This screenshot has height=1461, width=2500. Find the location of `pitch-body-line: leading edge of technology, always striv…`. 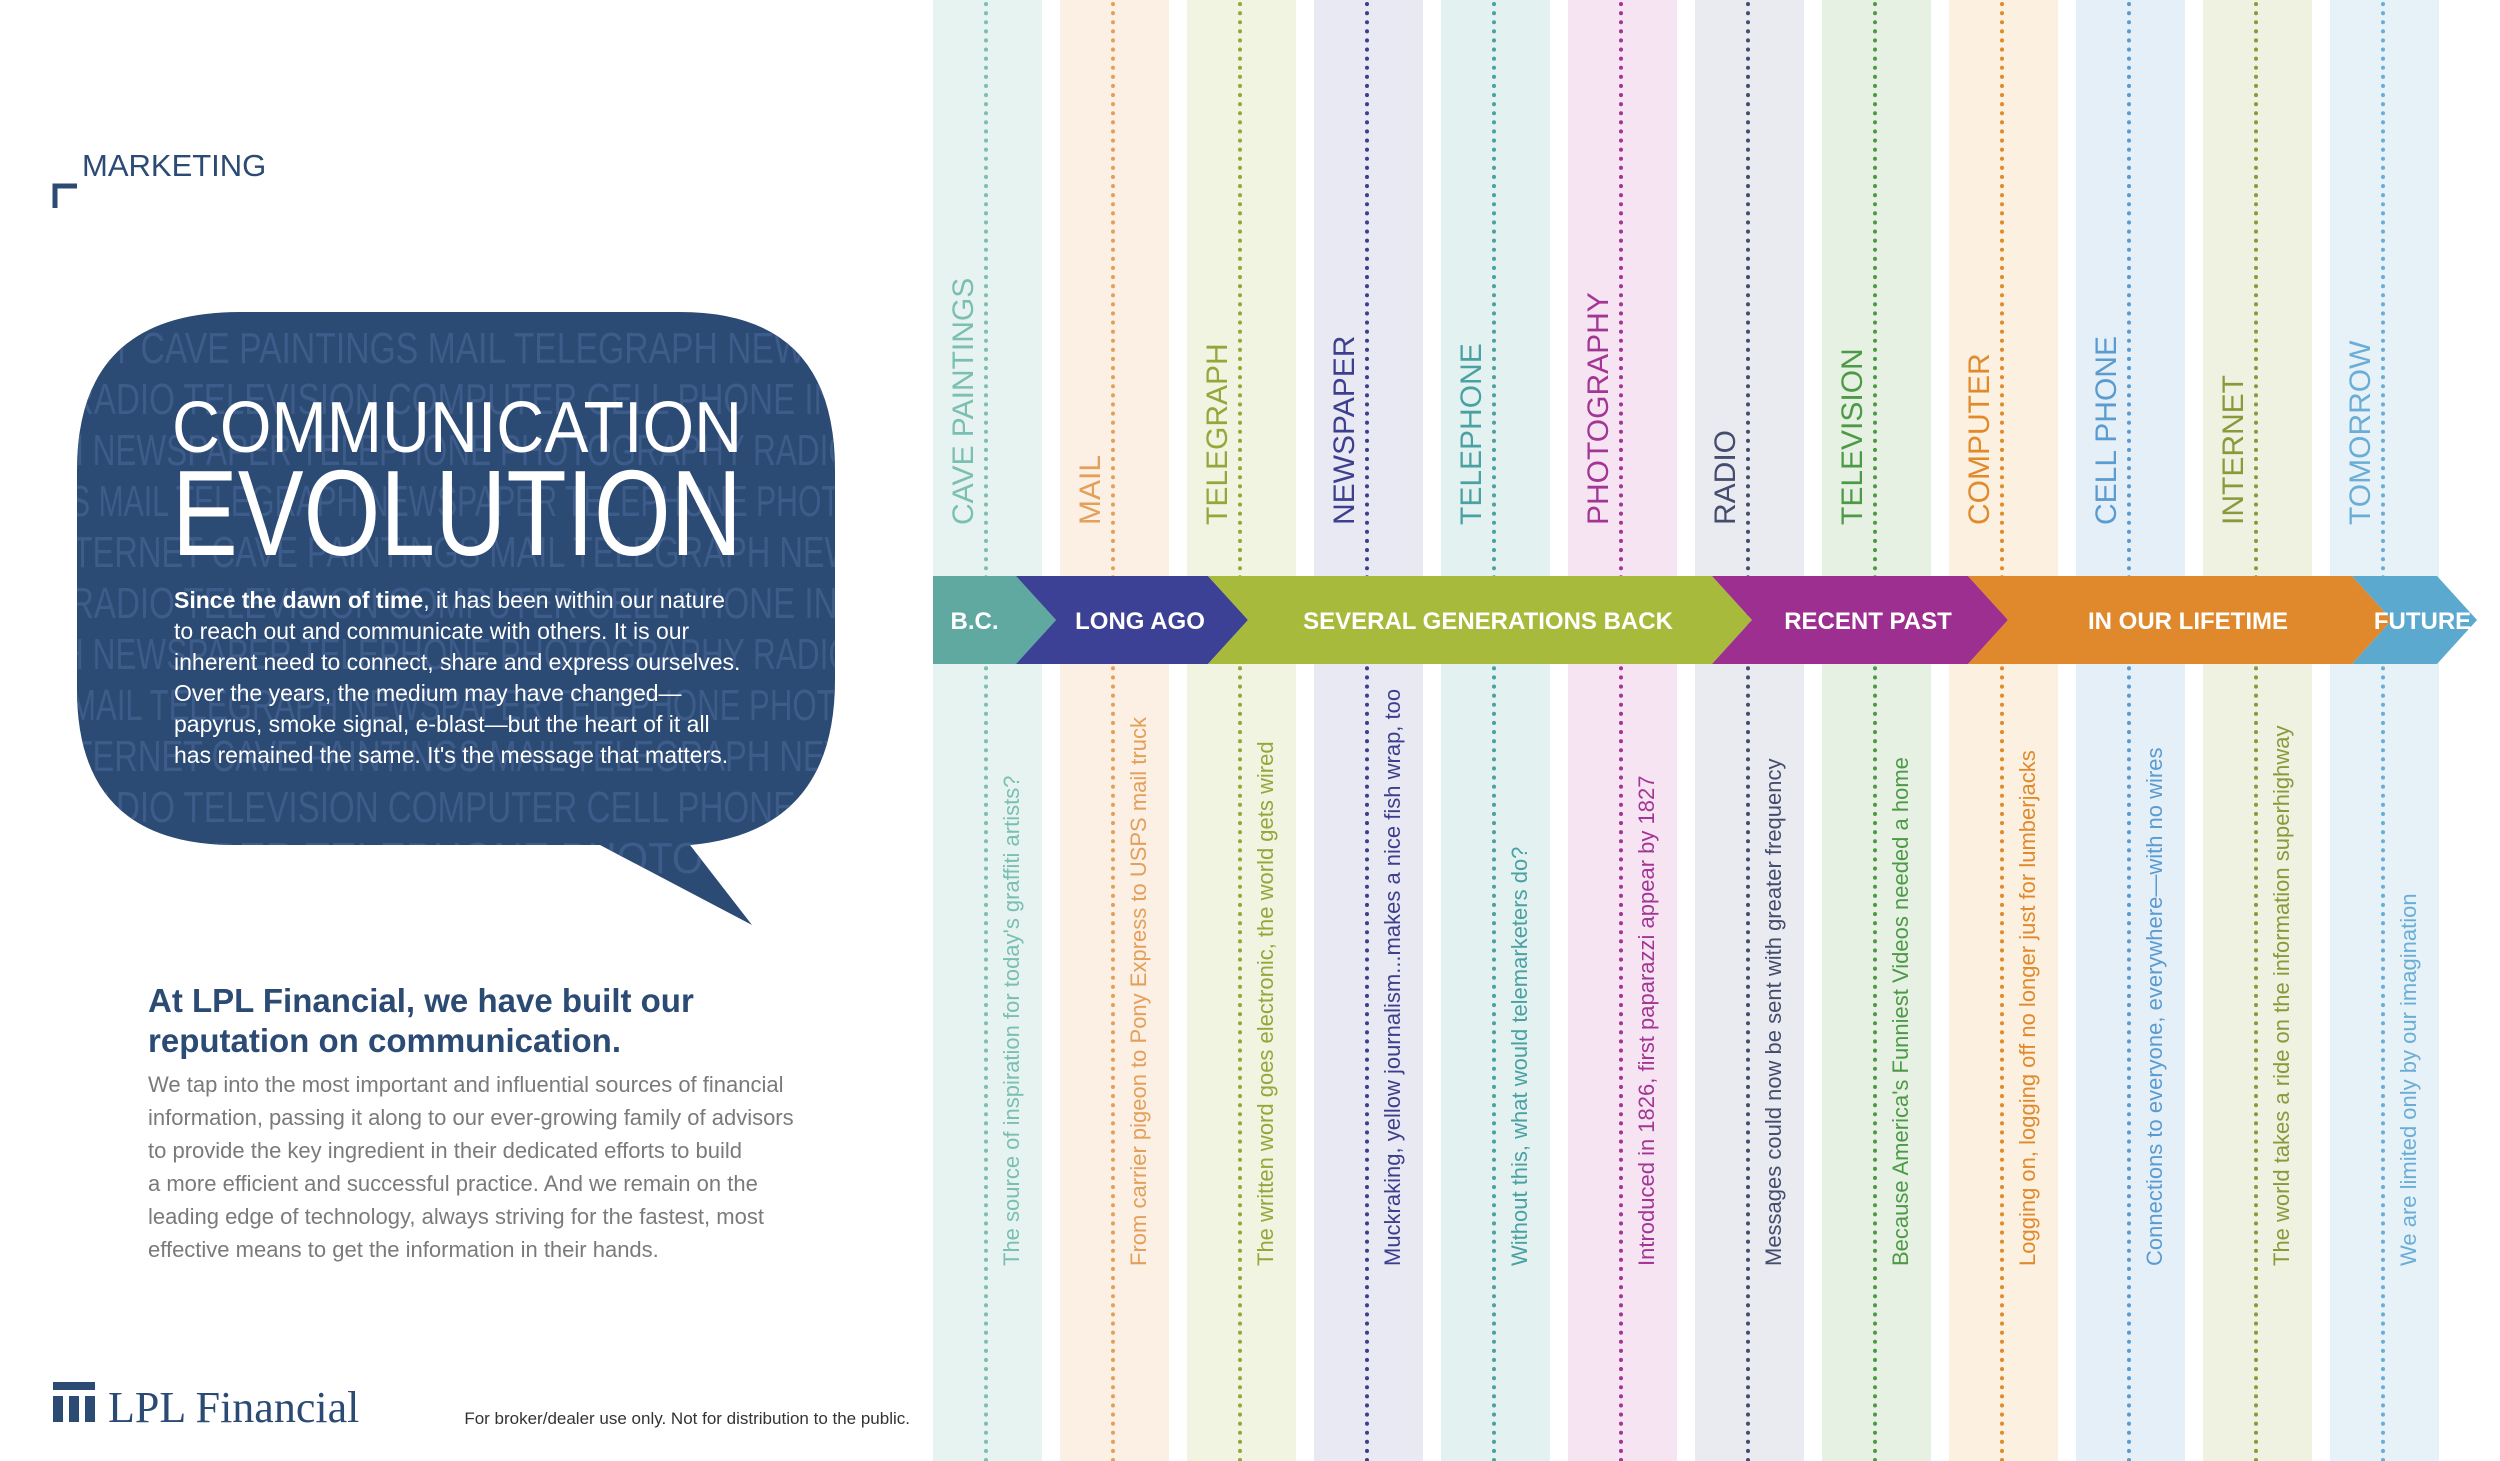

pitch-body-line: leading edge of technology, always striv… is located at coordinates (456, 1216).